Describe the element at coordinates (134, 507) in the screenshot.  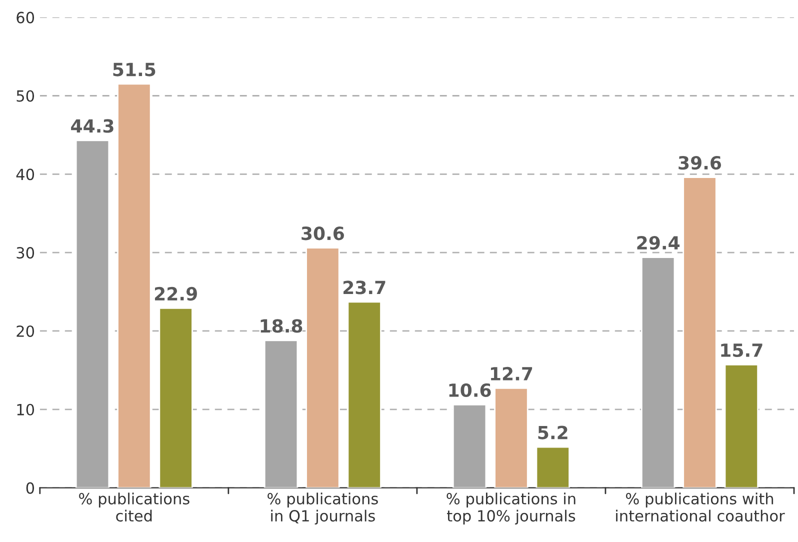
I see `x-tick-label: % publications cited` at that location.